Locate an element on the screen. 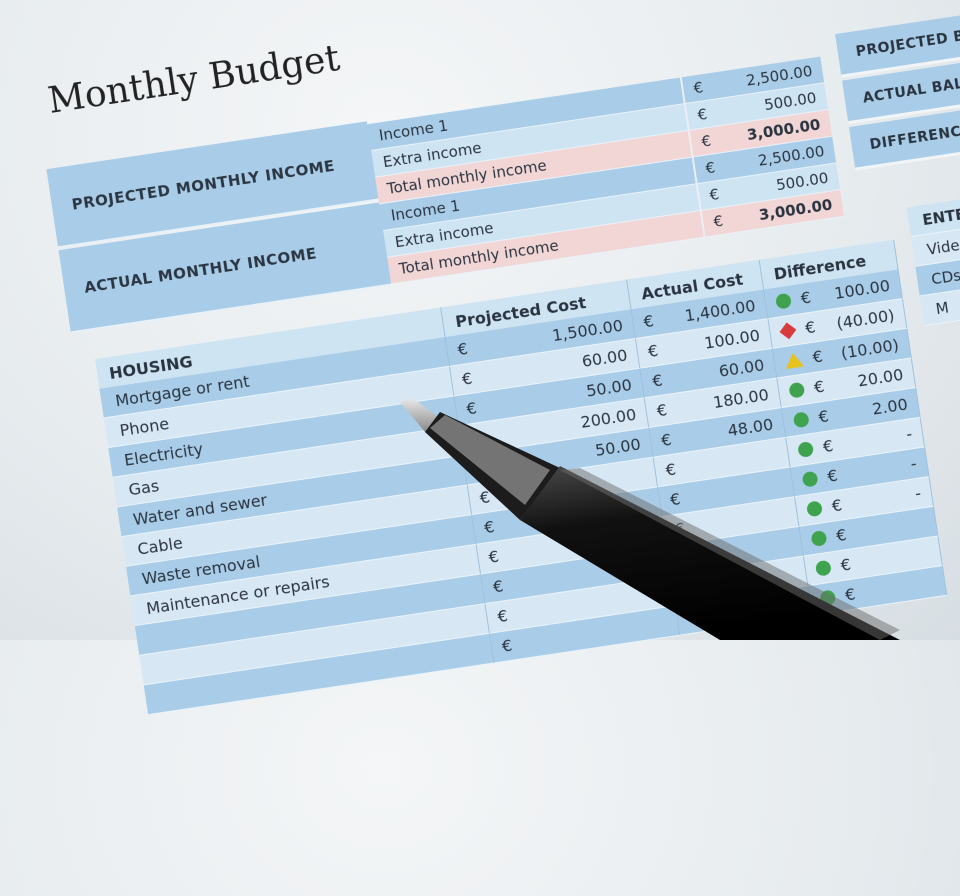 This screenshot has width=960, height=896. pen-clip-ring is located at coordinates (490, 460).